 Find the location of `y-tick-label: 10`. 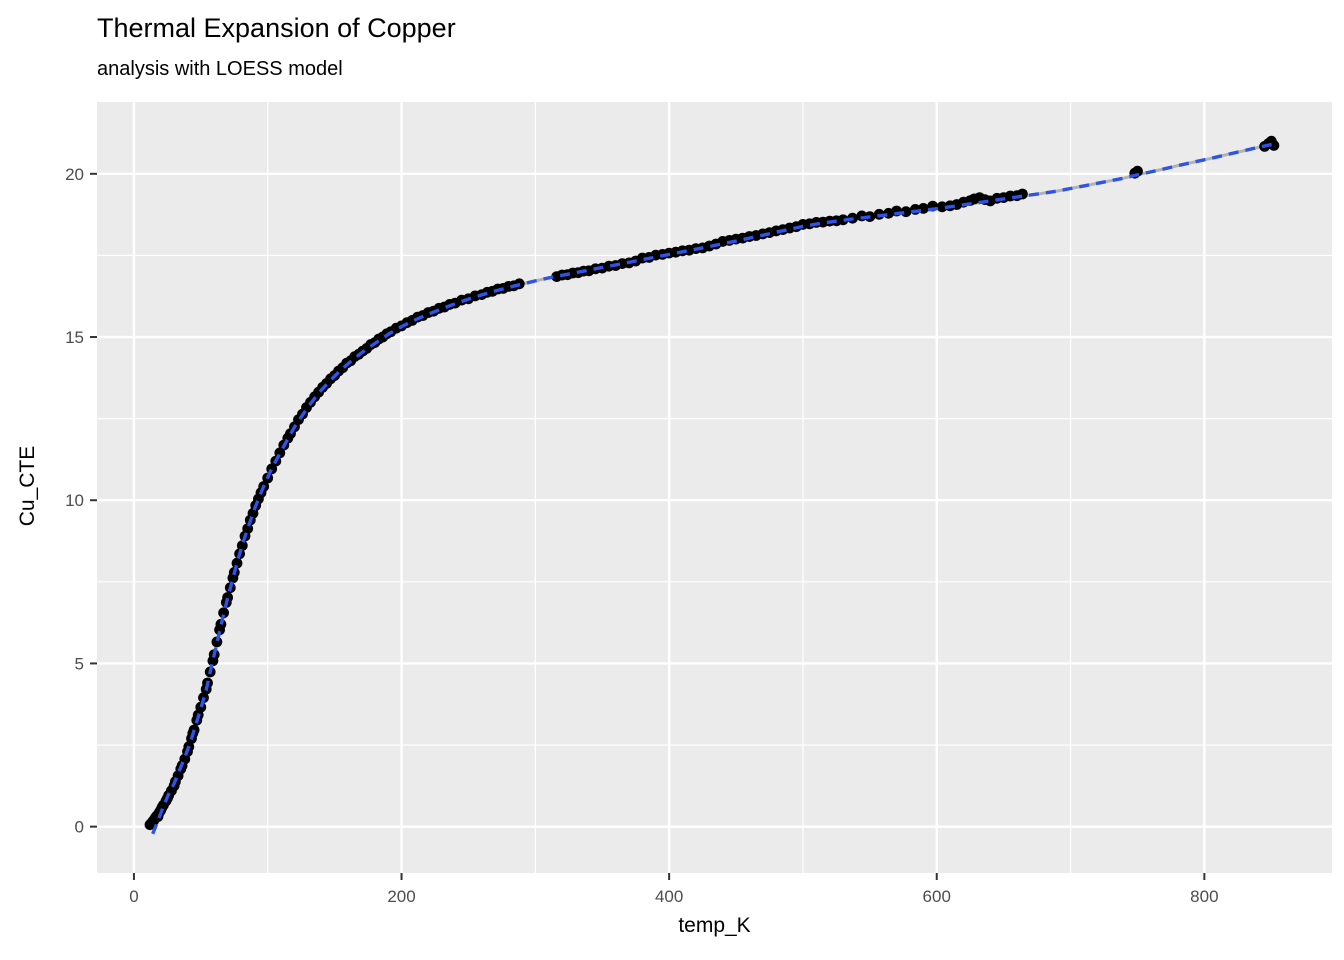

y-tick-label: 10 is located at coordinates (74, 500).